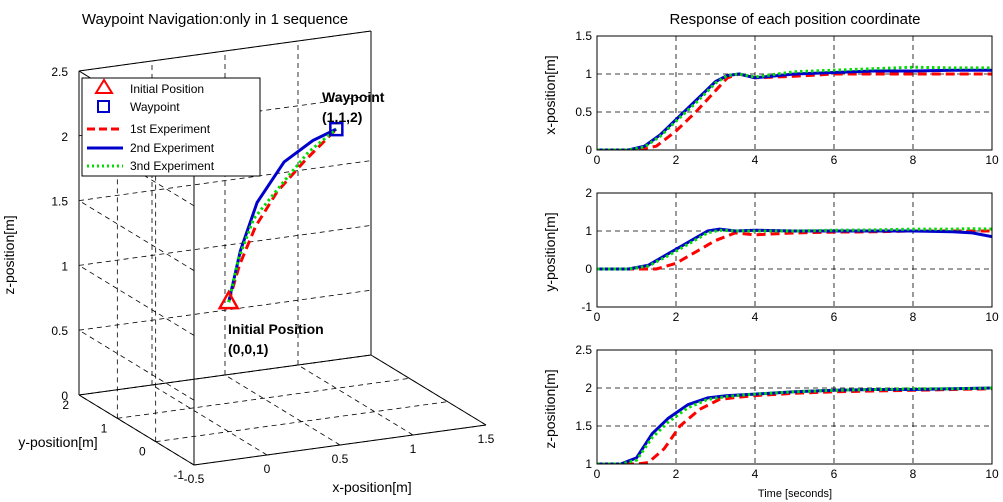  I want to click on plot3d-series-line, so click(282, 215).